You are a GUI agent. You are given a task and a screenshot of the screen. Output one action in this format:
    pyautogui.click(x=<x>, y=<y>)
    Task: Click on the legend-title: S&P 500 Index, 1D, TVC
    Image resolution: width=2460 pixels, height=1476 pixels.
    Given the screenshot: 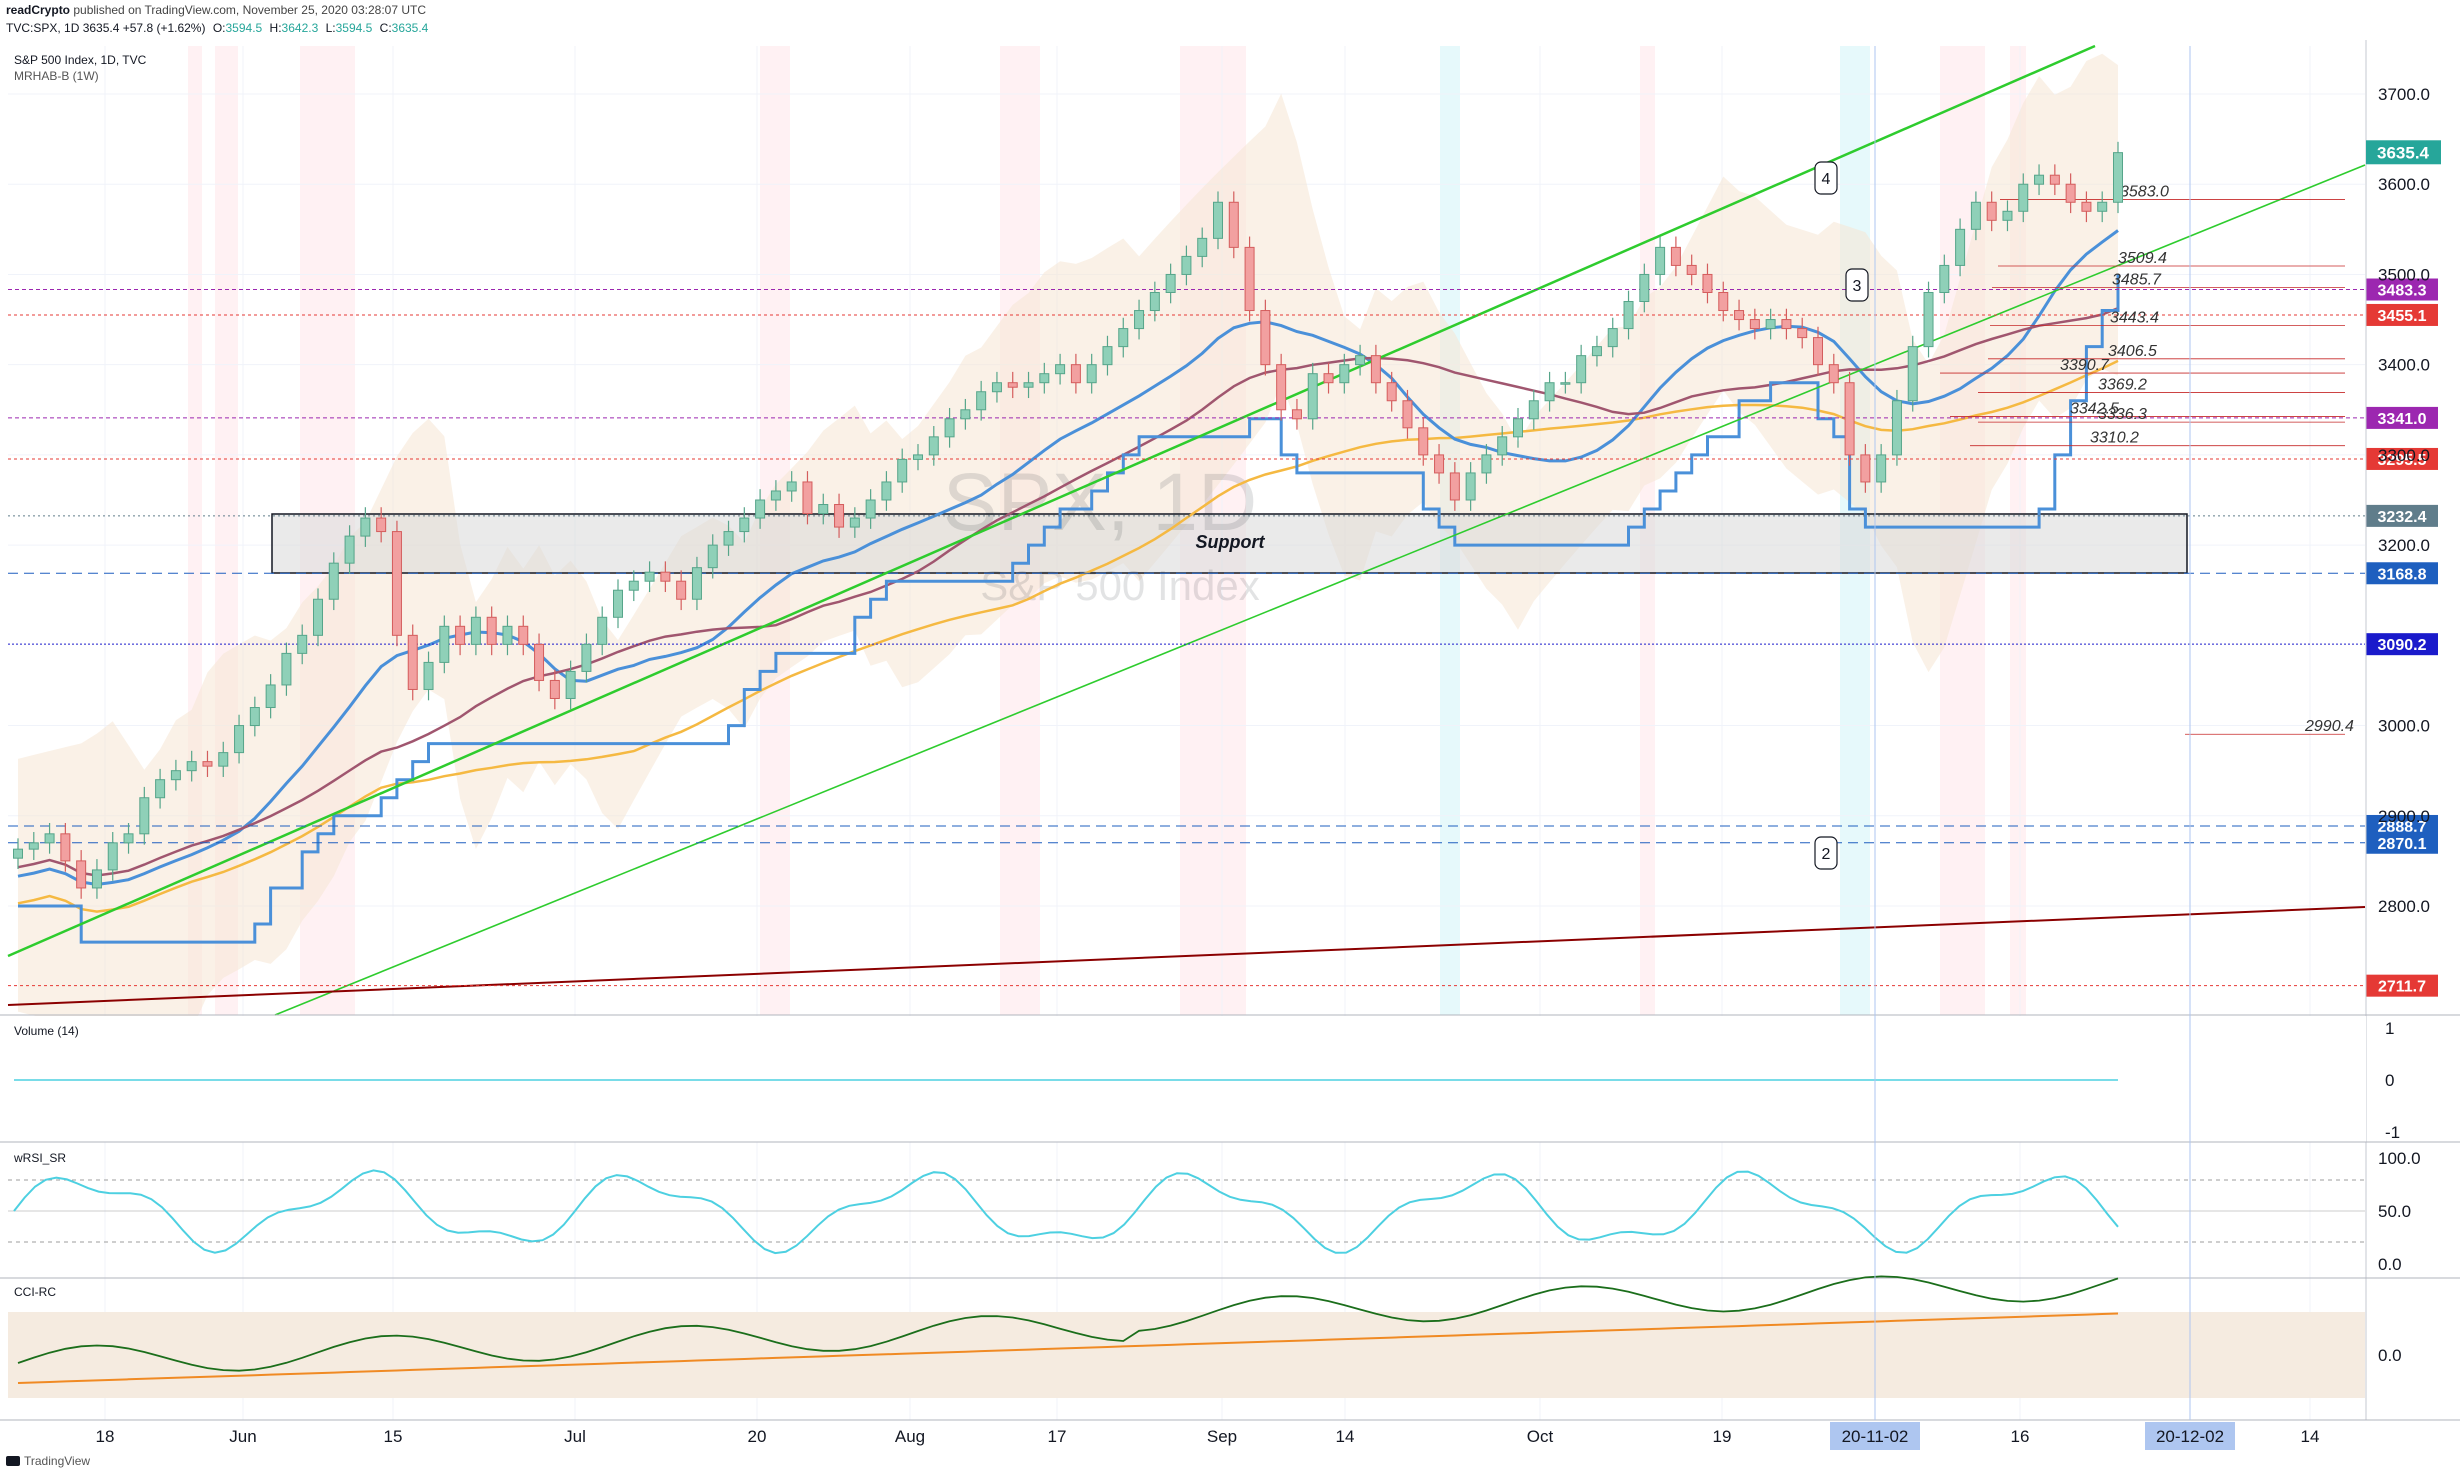 What is the action you would take?
    pyautogui.click(x=80, y=60)
    